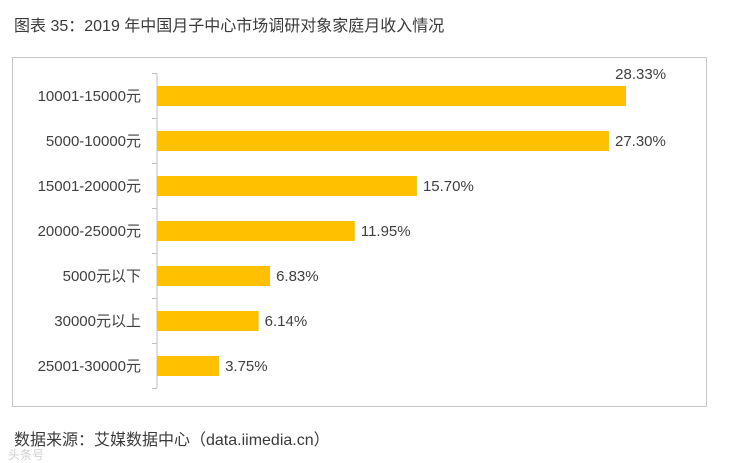 This screenshot has width=734, height=463. I want to click on category-label: 25001-30000元, so click(89, 366).